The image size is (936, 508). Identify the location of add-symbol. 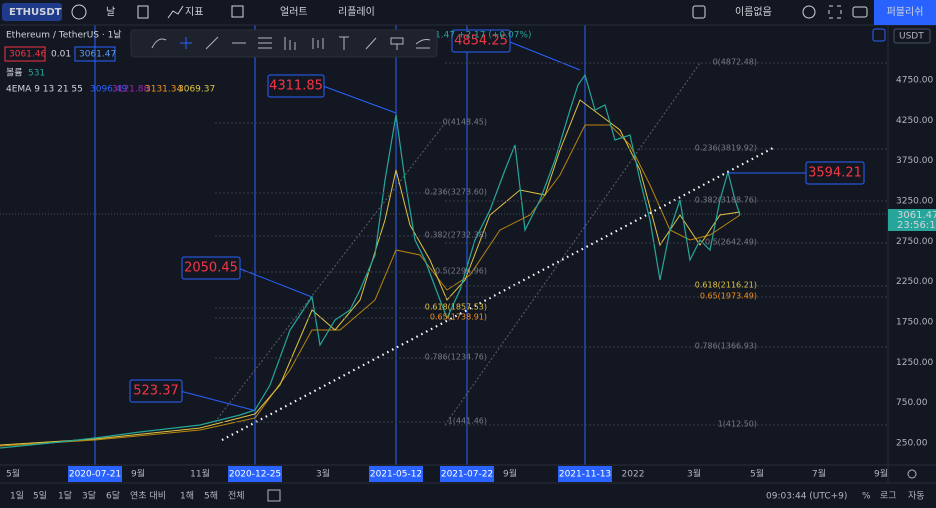
(79, 12).